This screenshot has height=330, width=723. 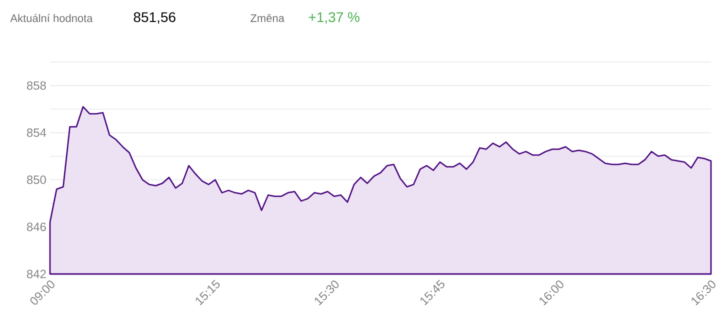 What do you see at coordinates (36, 132) in the screenshot?
I see `y-tick-label: 854` at bounding box center [36, 132].